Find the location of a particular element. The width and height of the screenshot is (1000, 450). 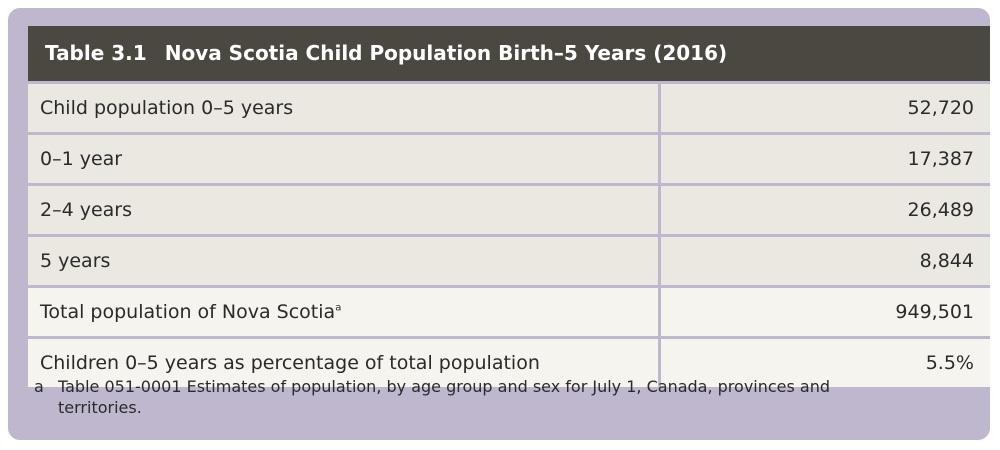

row-label: Child population 0–5 years is located at coordinates (343, 108).